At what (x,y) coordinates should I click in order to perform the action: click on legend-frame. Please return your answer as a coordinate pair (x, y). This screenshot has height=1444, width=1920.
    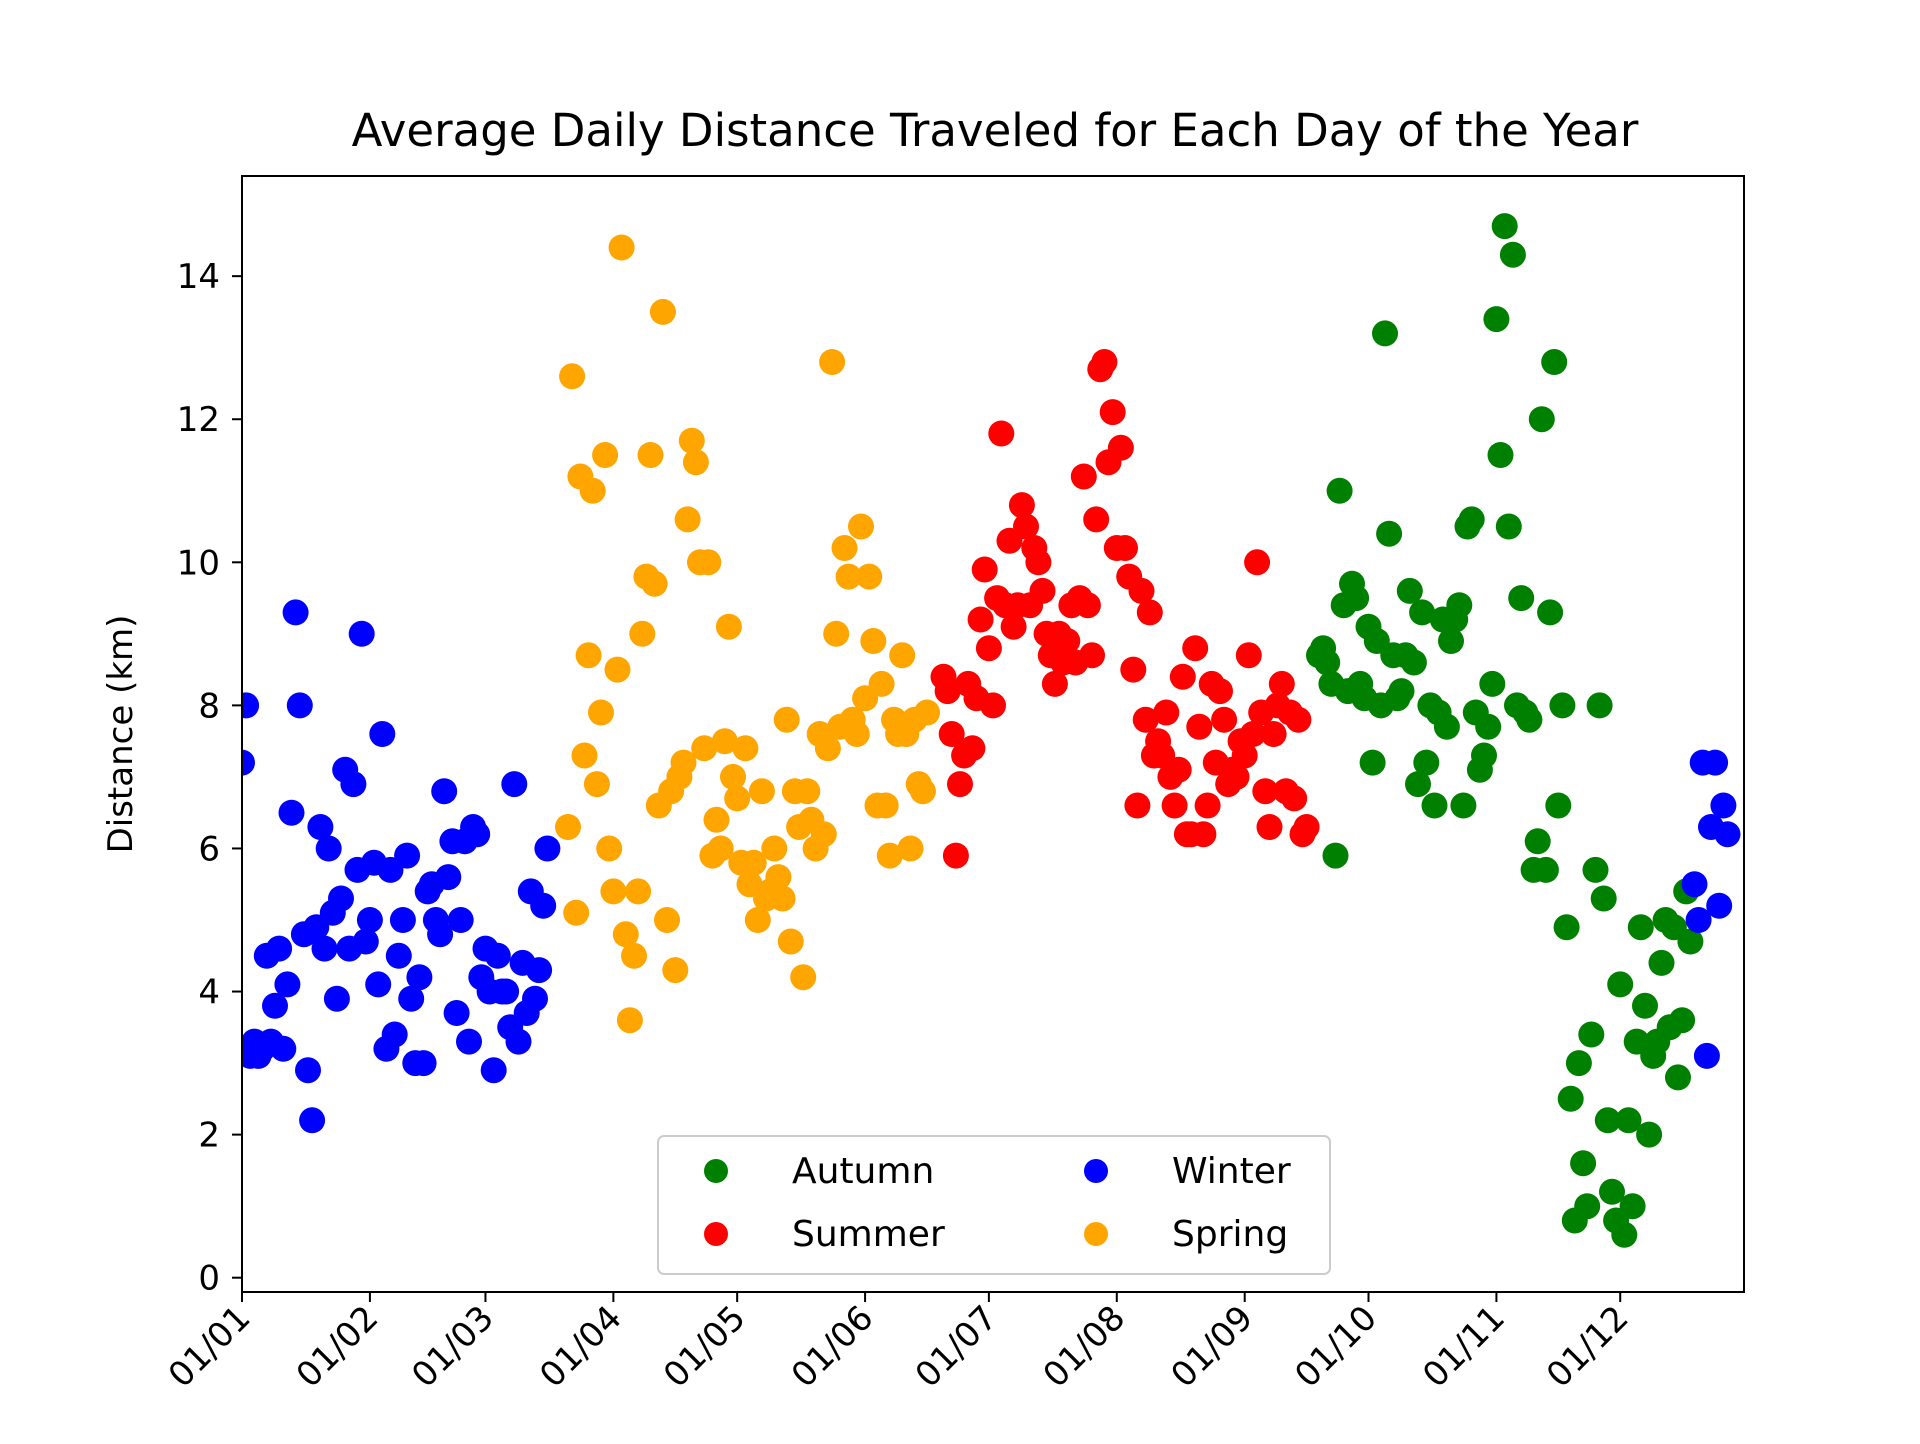
    Looking at the image, I should click on (994, 1205).